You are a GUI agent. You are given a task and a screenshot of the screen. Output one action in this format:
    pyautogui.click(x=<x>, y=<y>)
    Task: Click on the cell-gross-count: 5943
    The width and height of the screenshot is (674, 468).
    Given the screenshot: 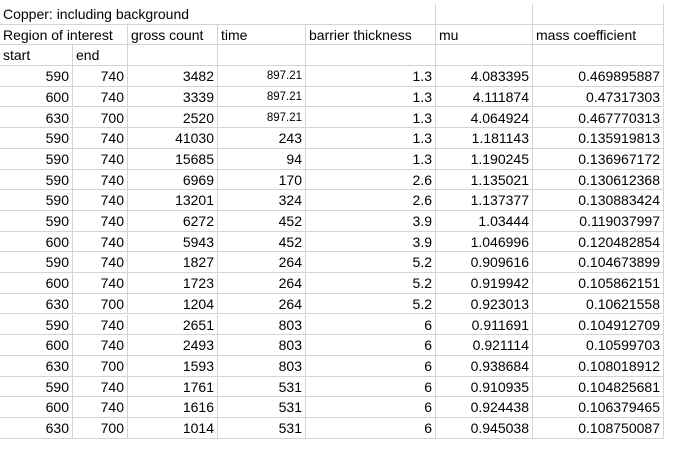 What is the action you would take?
    pyautogui.click(x=173, y=242)
    